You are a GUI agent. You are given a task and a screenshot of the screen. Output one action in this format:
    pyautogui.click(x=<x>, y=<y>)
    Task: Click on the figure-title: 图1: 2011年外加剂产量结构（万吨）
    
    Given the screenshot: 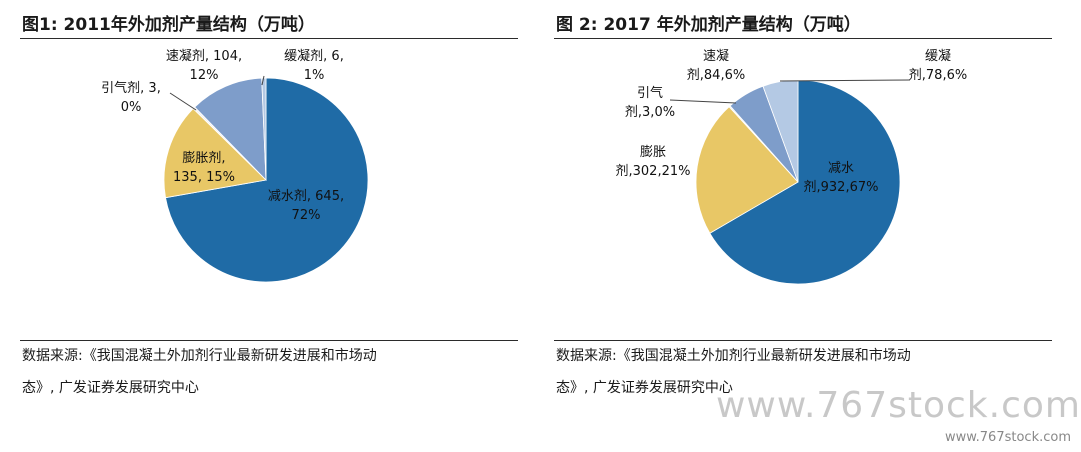 What is the action you would take?
    pyautogui.click(x=168, y=25)
    